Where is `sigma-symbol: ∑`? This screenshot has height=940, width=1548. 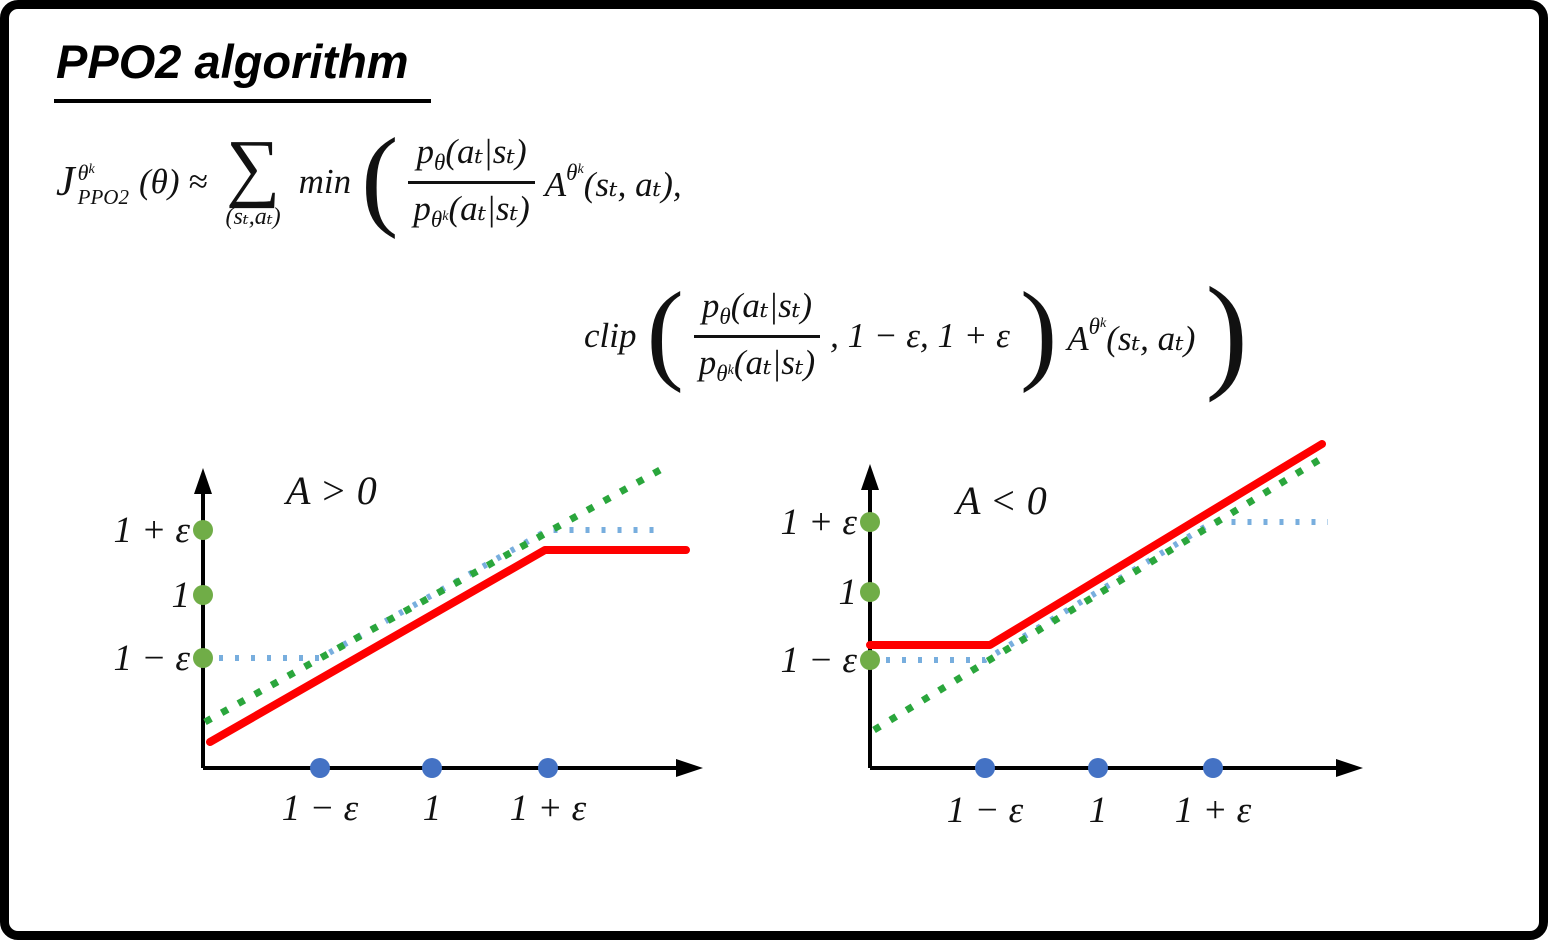 sigma-symbol: ∑ is located at coordinates (253, 167).